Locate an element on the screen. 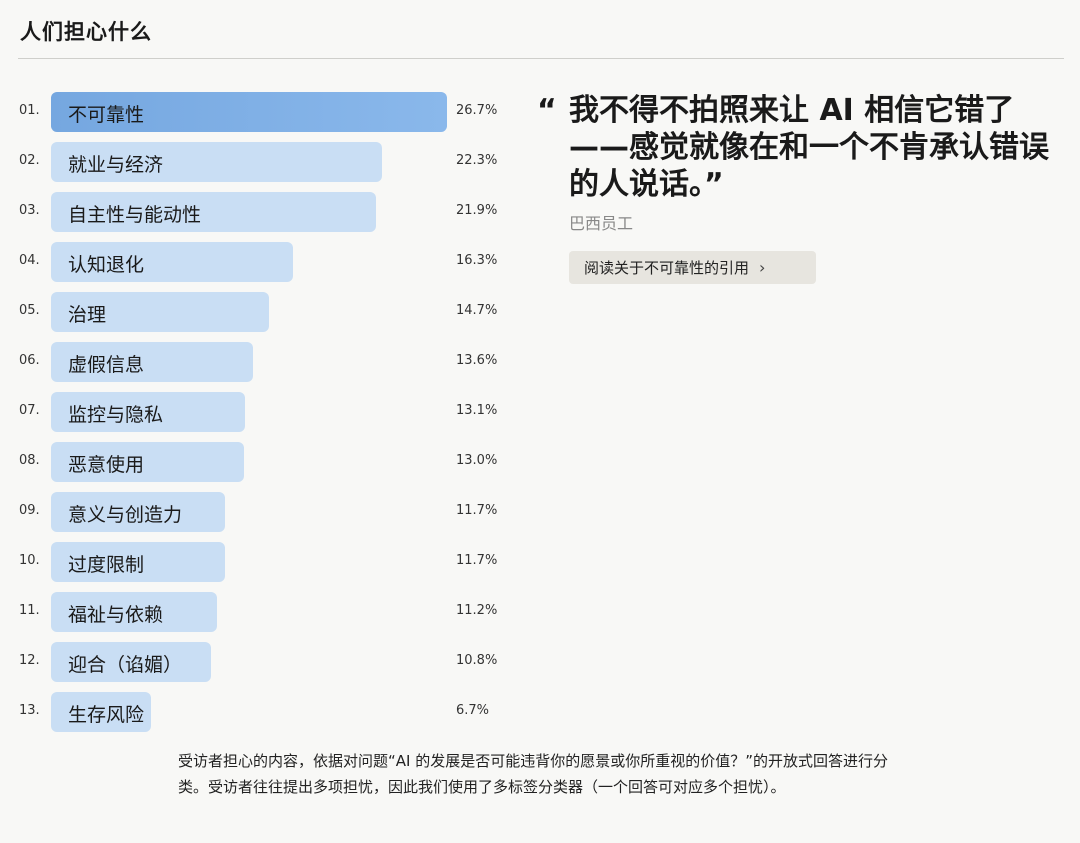  row-rank: 07. is located at coordinates (29, 410).